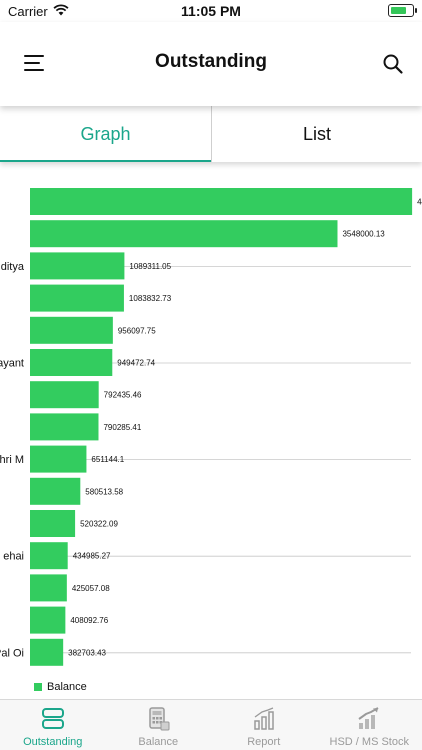 This screenshot has height=750, width=422. I want to click on bar-value-label: 3548000.13, so click(363, 234).